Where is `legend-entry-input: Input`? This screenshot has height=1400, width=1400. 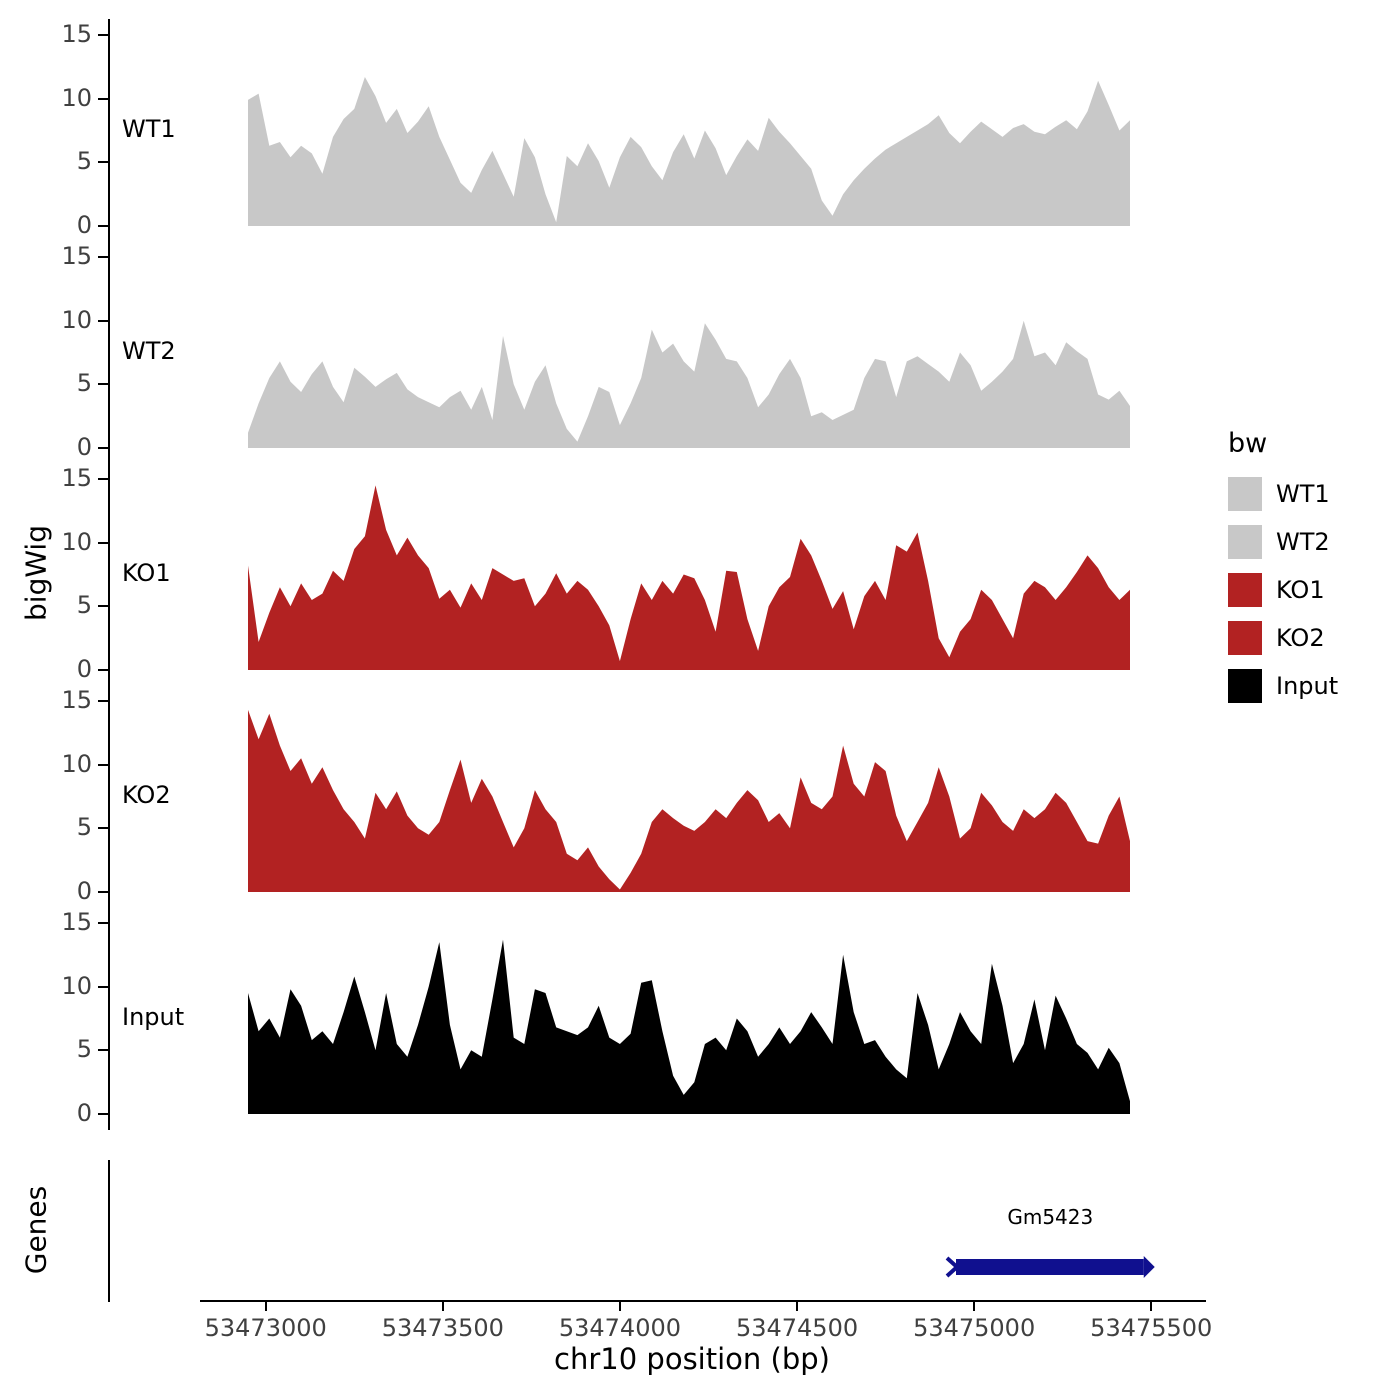 legend-entry-input: Input is located at coordinates (1283, 686).